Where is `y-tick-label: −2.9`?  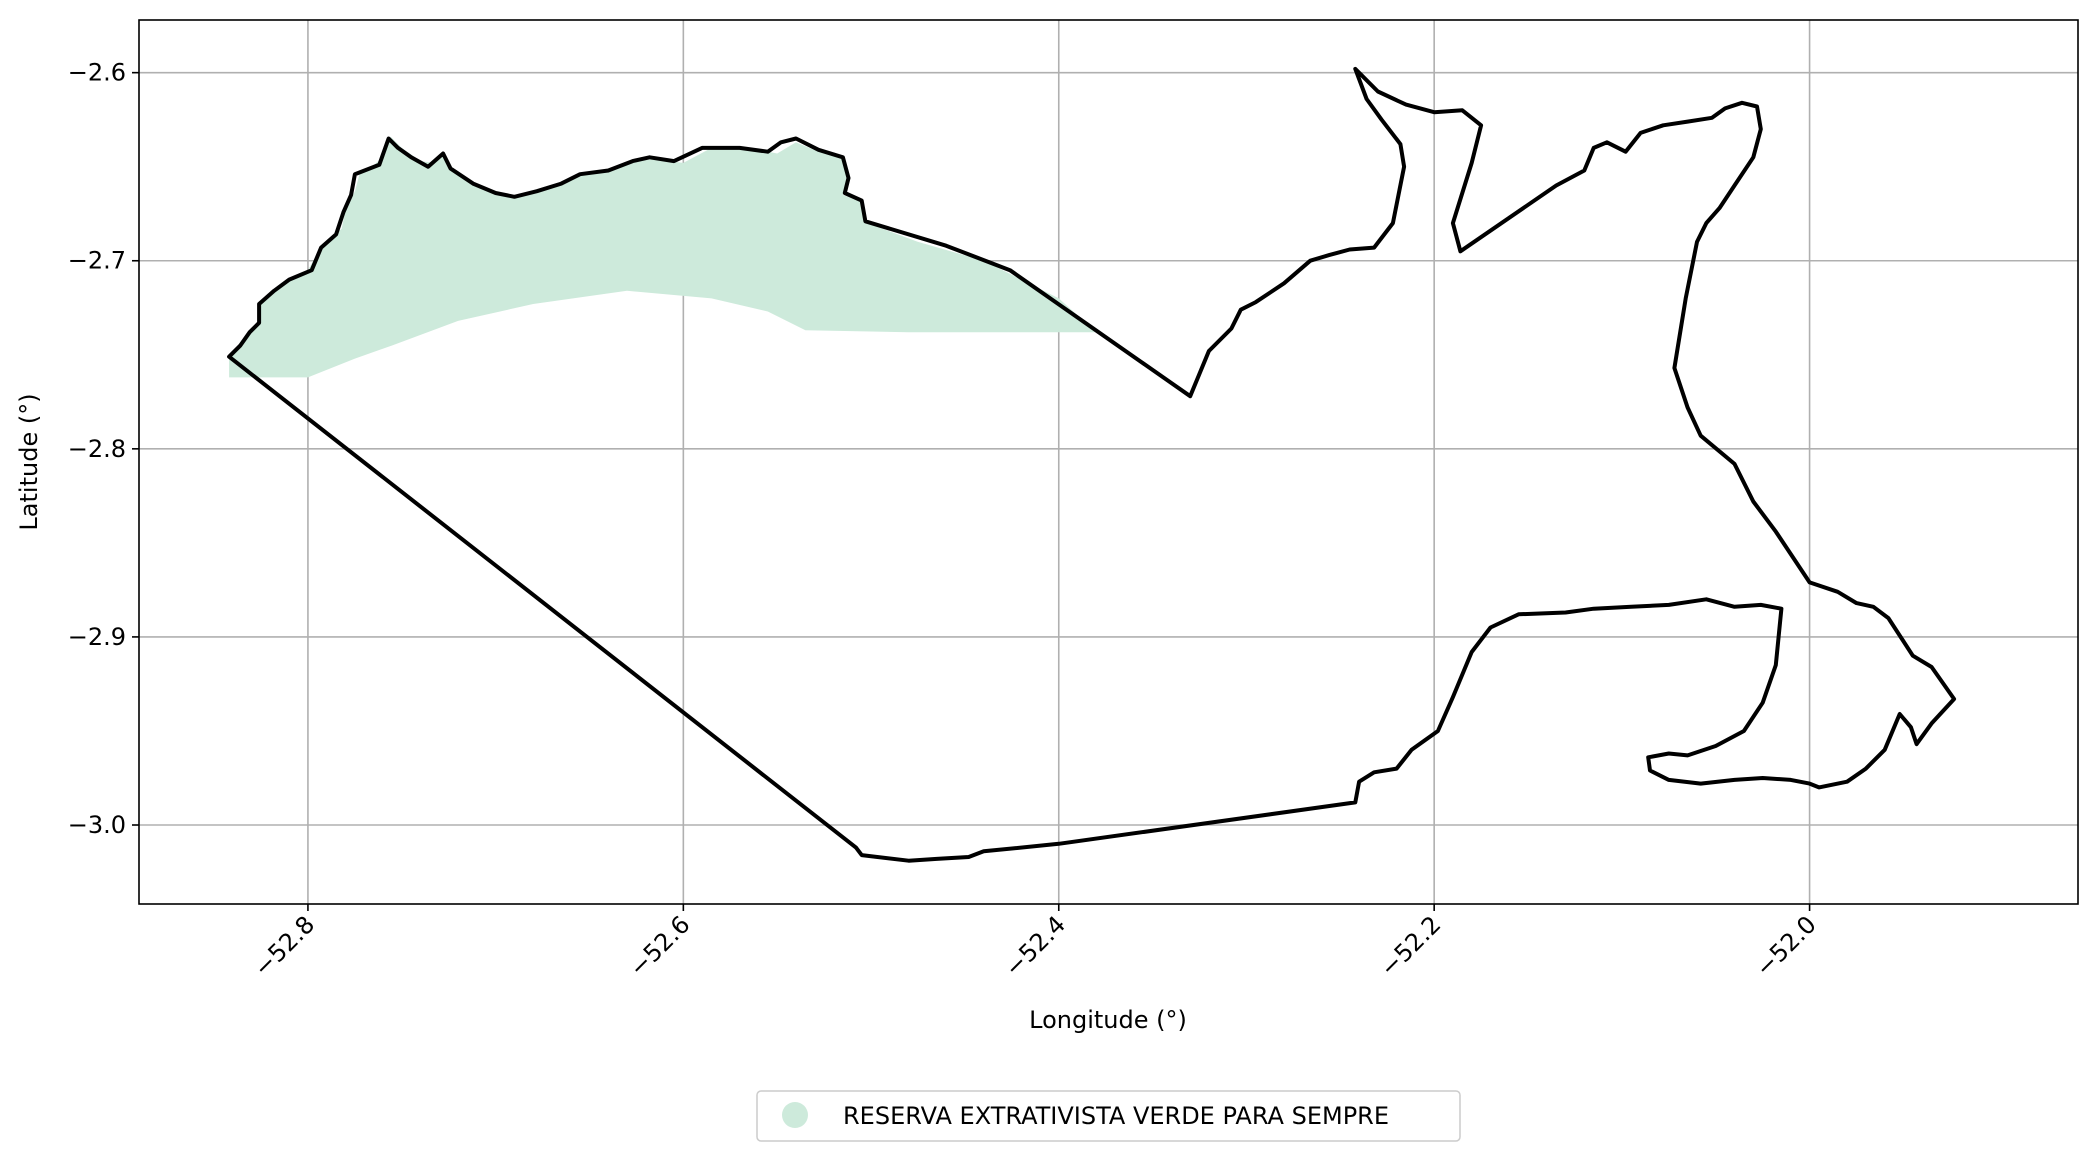 y-tick-label: −2.9 is located at coordinates (97, 637).